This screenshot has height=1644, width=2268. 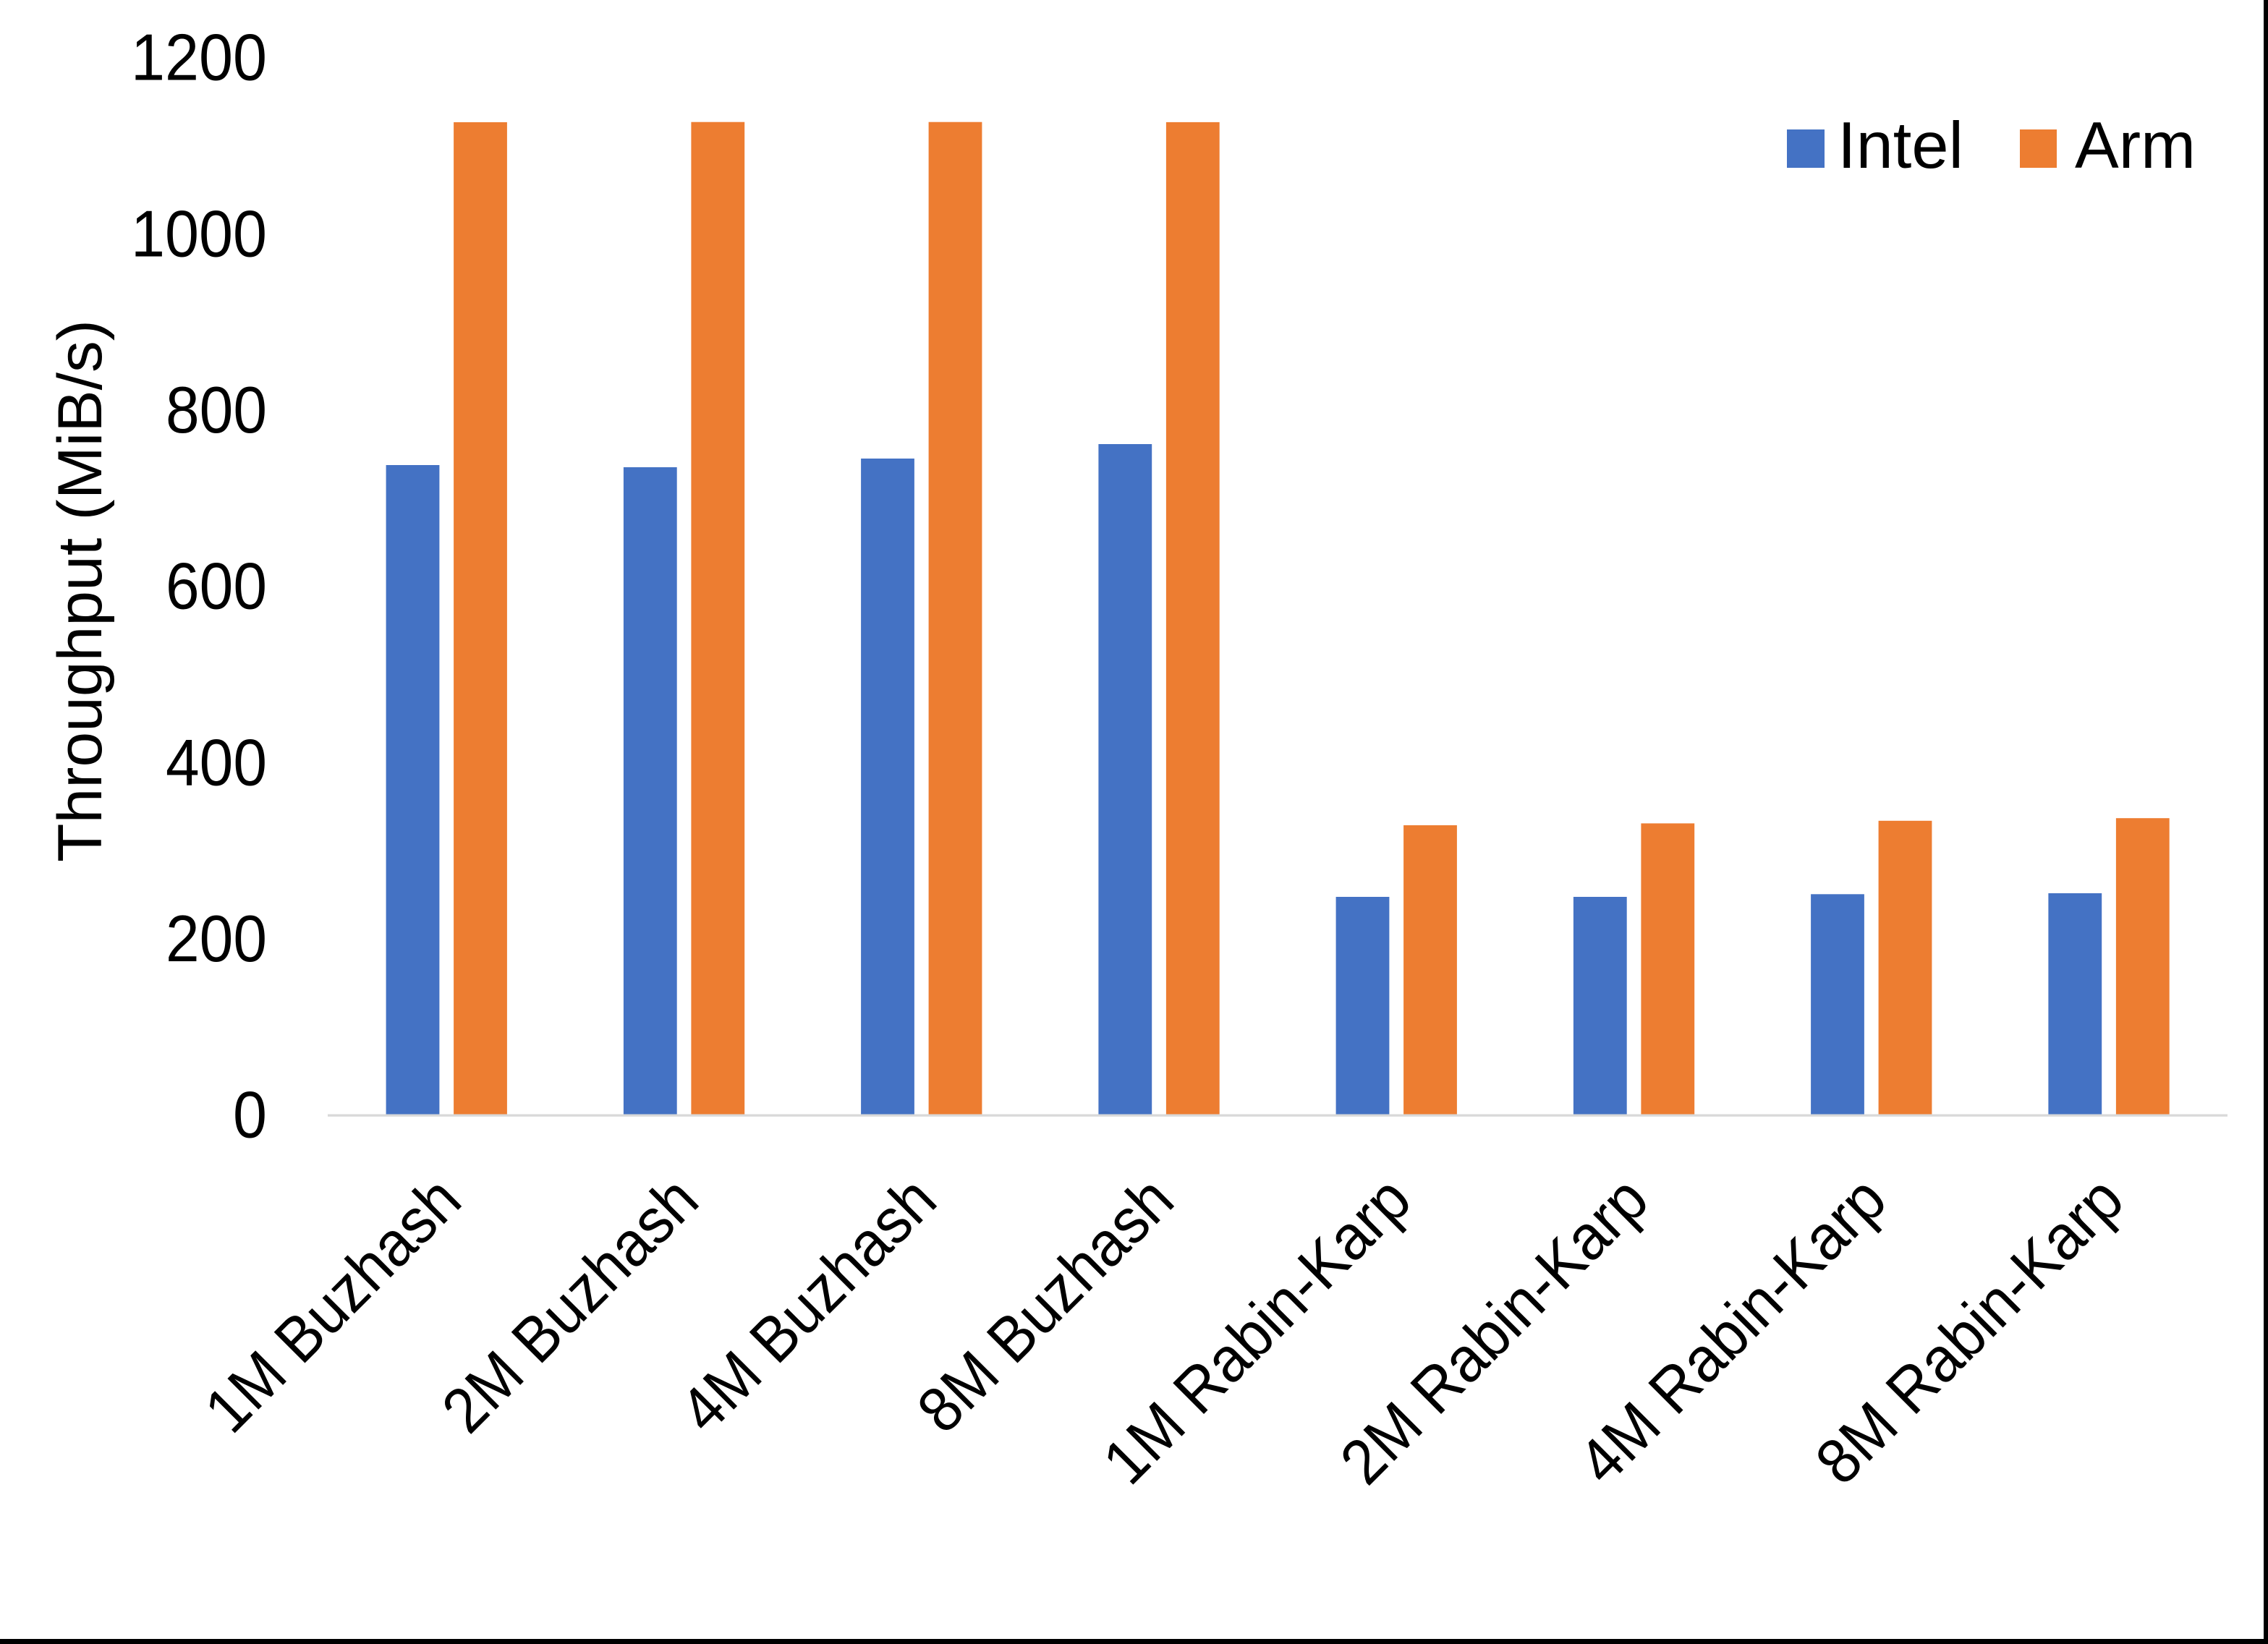 What do you see at coordinates (199, 234) in the screenshot?
I see `svg-text: 1000` at bounding box center [199, 234].